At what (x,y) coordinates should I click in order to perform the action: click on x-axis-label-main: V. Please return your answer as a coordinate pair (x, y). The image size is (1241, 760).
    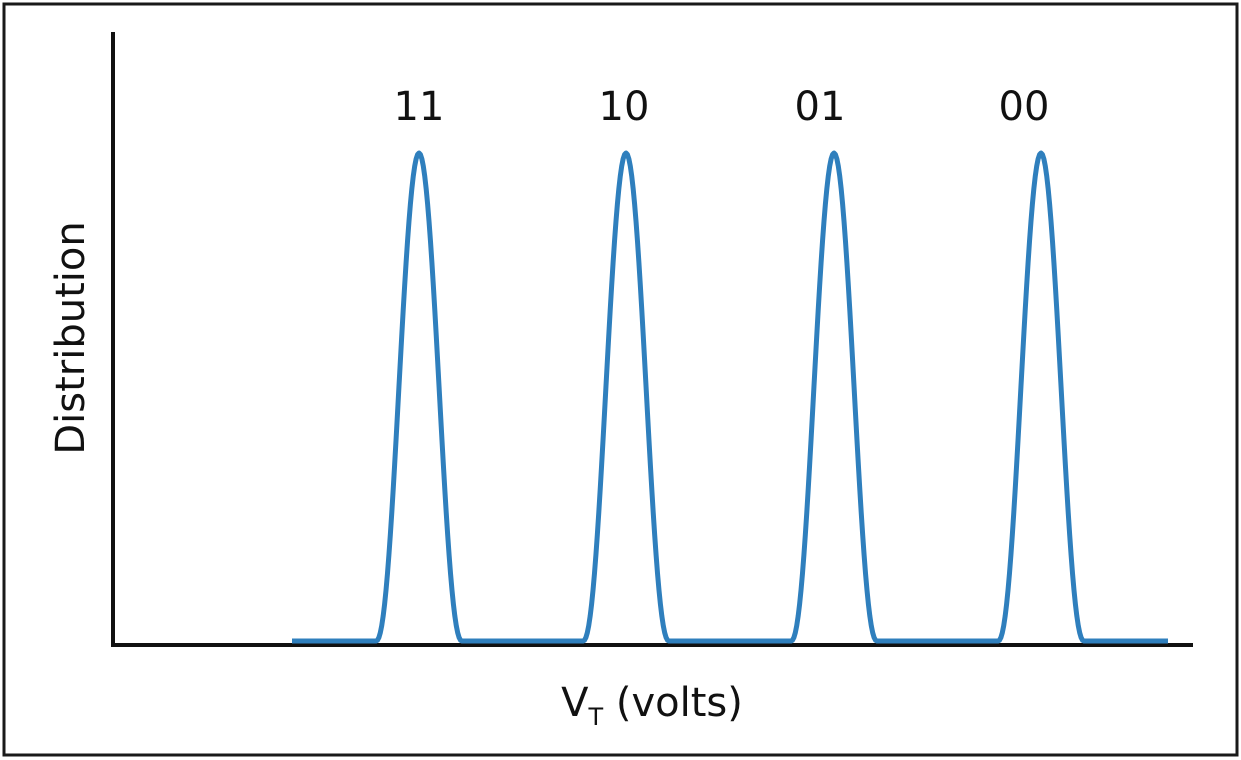
    Looking at the image, I should click on (575, 703).